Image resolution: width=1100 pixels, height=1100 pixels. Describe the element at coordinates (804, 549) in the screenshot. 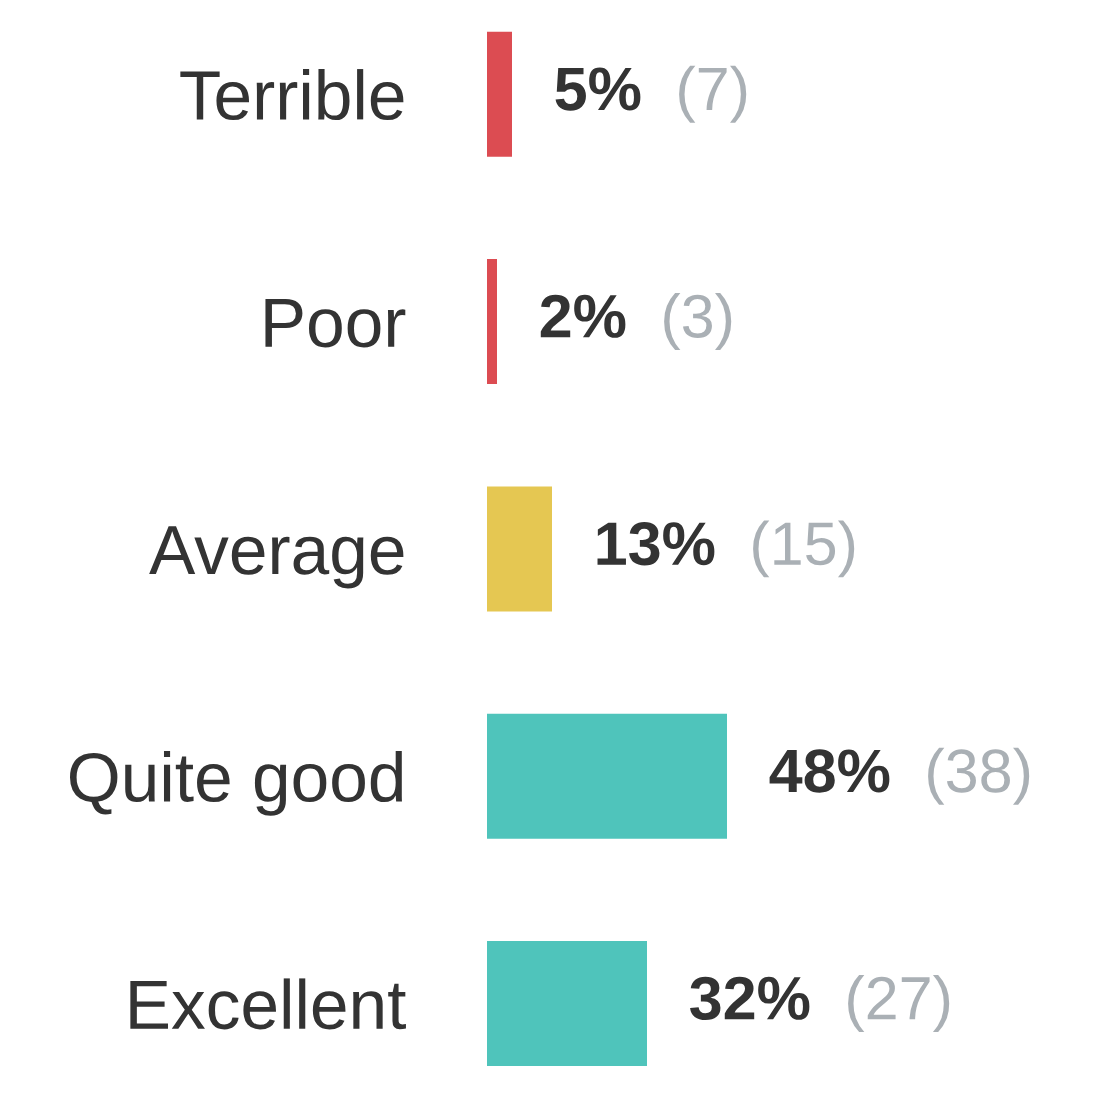

I see `text: (15)` at that location.